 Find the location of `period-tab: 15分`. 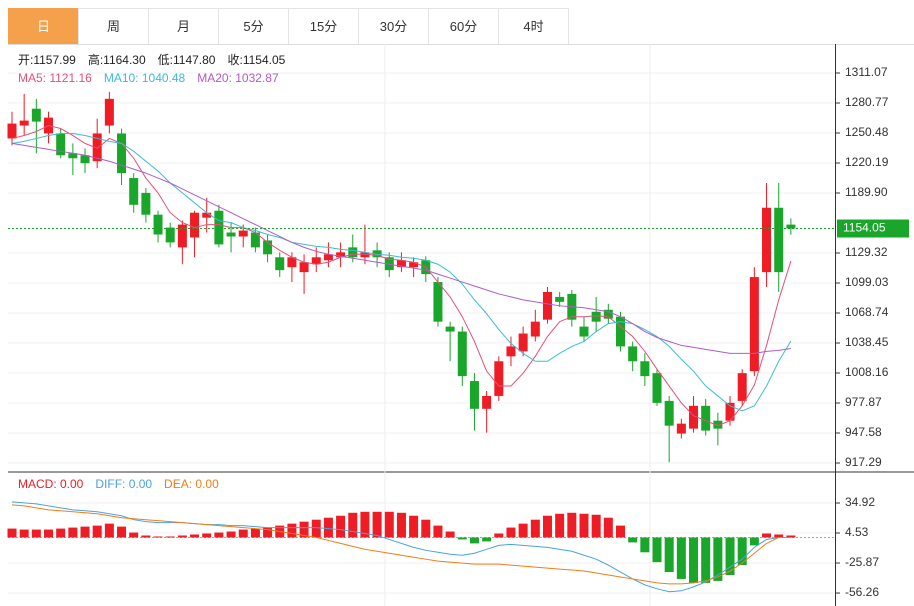

period-tab: 15分 is located at coordinates (323, 26).